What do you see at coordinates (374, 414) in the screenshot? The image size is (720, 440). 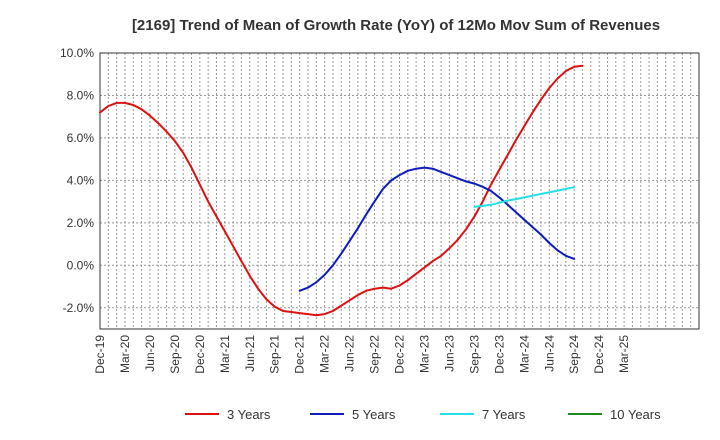 I see `legend-label-5-years: 5 Years` at bounding box center [374, 414].